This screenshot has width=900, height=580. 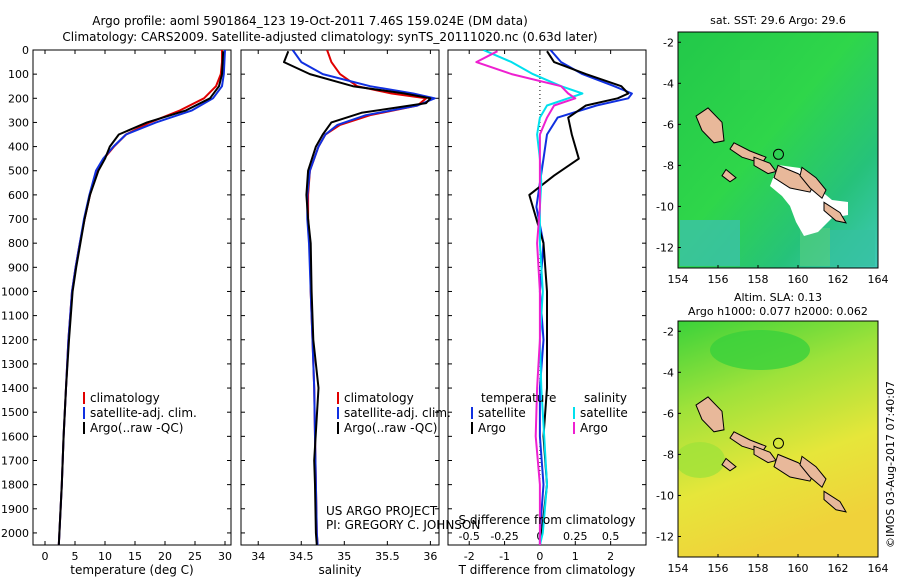 What do you see at coordinates (547, 520) in the screenshot?
I see `s-difference-xlabel: S difference from climatology` at bounding box center [547, 520].